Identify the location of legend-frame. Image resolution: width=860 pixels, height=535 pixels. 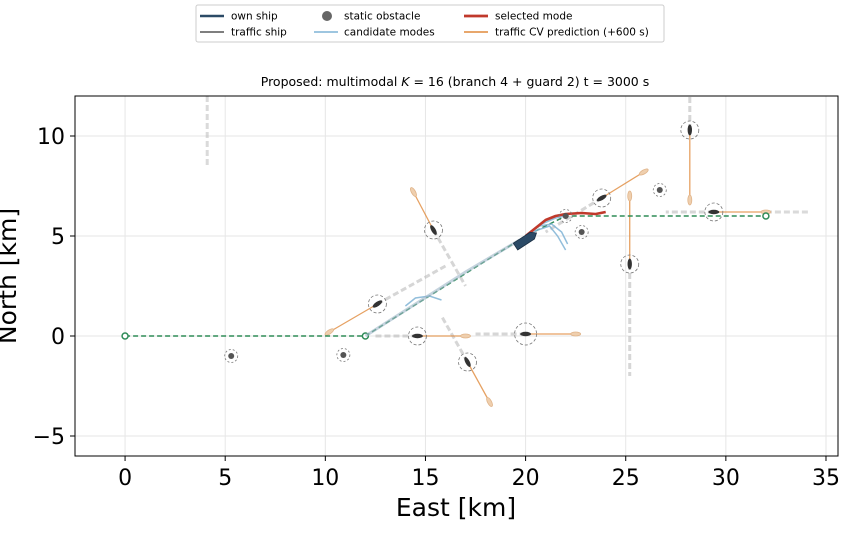
(430, 23).